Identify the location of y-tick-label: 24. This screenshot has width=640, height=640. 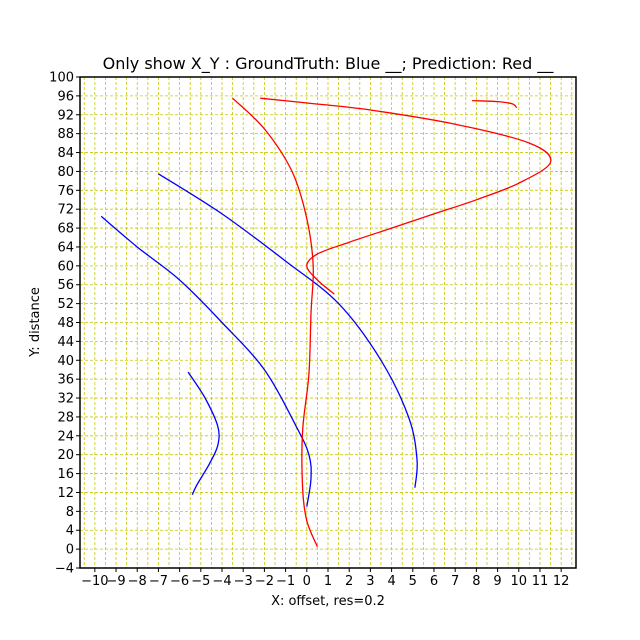
(65, 436).